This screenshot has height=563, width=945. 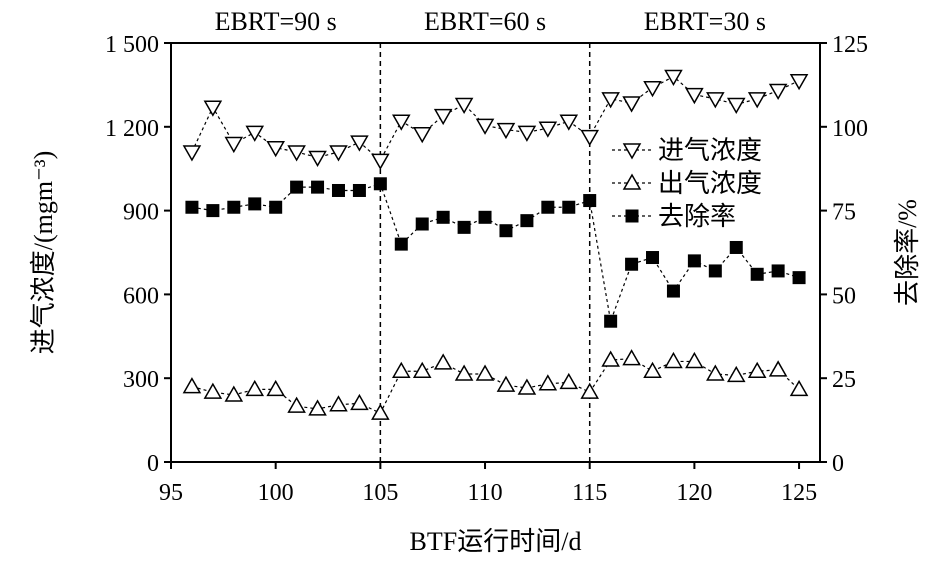 What do you see at coordinates (138, 254) in the screenshot?
I see `y-axis-left: 0 300 600 900 1 200 1 500` at bounding box center [138, 254].